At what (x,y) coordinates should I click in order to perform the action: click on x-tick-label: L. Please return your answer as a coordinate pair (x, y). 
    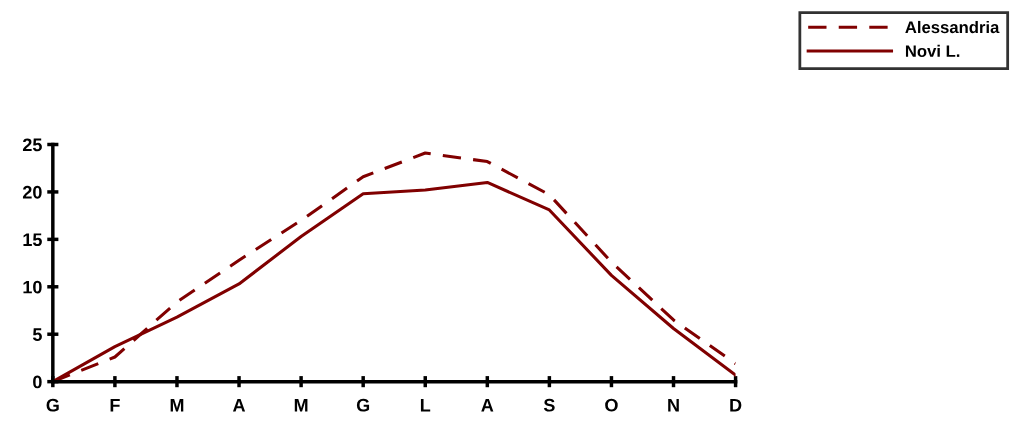
    Looking at the image, I should click on (425, 405).